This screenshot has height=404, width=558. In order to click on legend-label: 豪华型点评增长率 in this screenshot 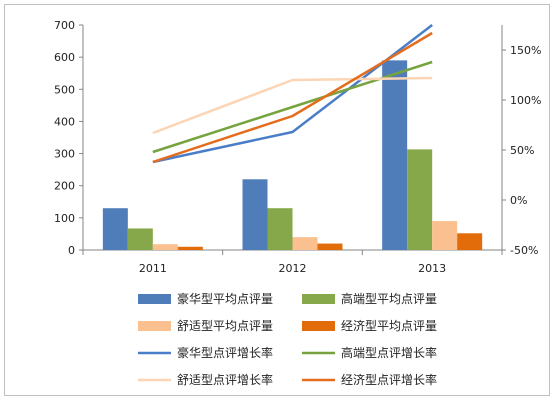, I will do `click(225, 352)`.